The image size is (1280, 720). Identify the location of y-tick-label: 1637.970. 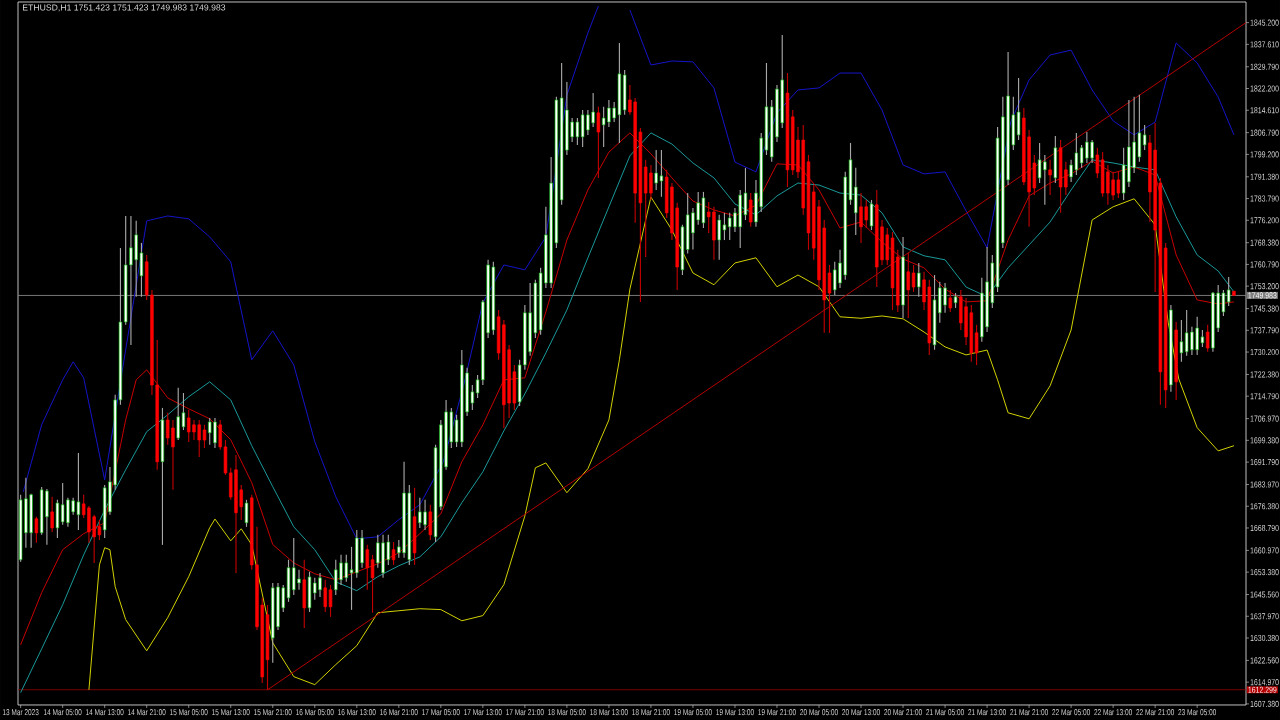
(1264, 616).